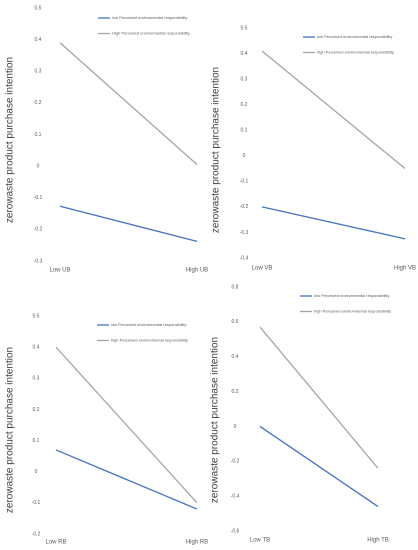  Describe the element at coordinates (262, 269) in the screenshot. I see `x-tick-label: Low VB` at that location.